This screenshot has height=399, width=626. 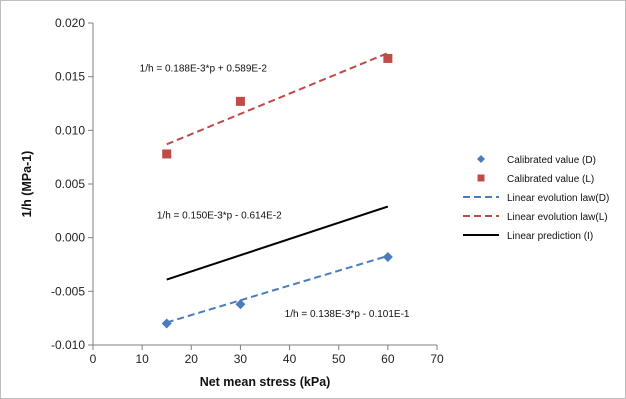 What do you see at coordinates (27, 184) in the screenshot?
I see `y-axis-title: 1/h (MPa-1)` at bounding box center [27, 184].